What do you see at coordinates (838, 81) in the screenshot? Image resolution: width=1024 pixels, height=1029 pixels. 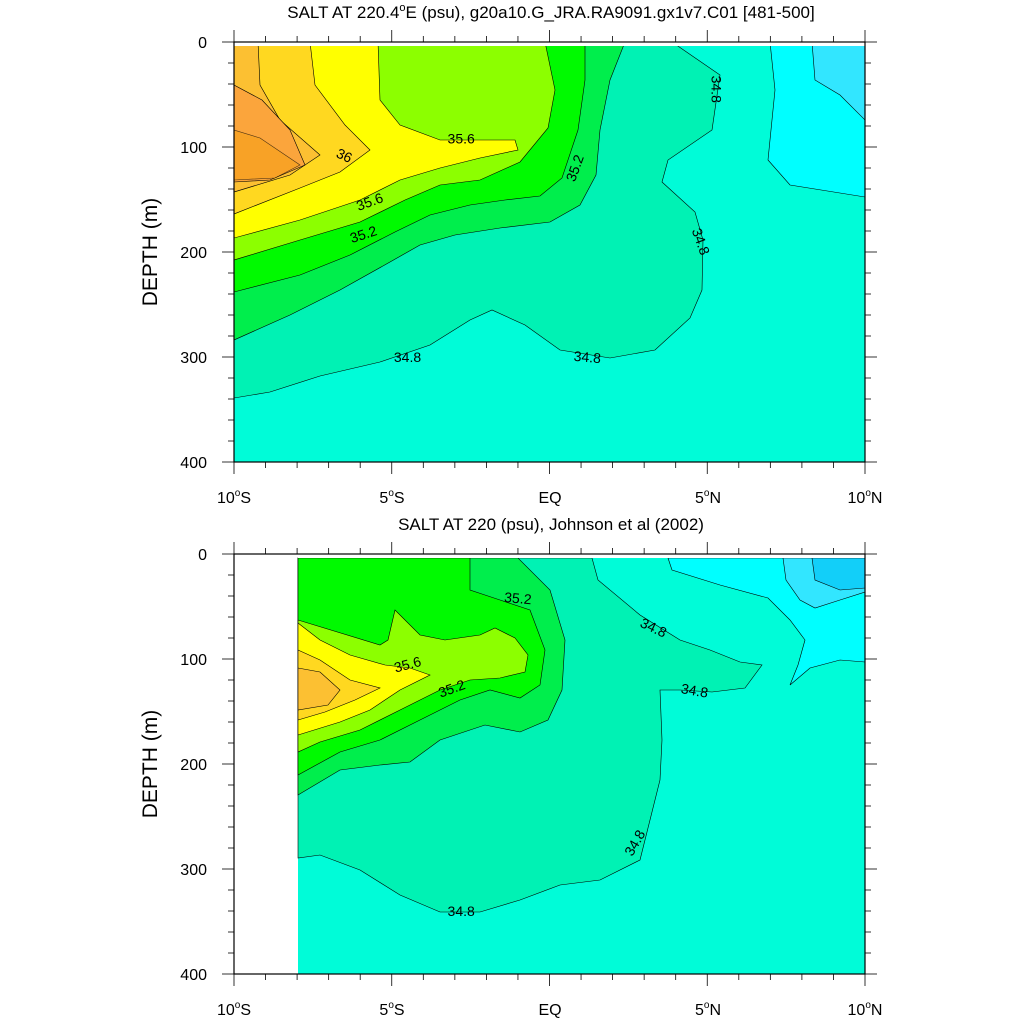 I see `band-fresh-34.4` at bounding box center [838, 81].